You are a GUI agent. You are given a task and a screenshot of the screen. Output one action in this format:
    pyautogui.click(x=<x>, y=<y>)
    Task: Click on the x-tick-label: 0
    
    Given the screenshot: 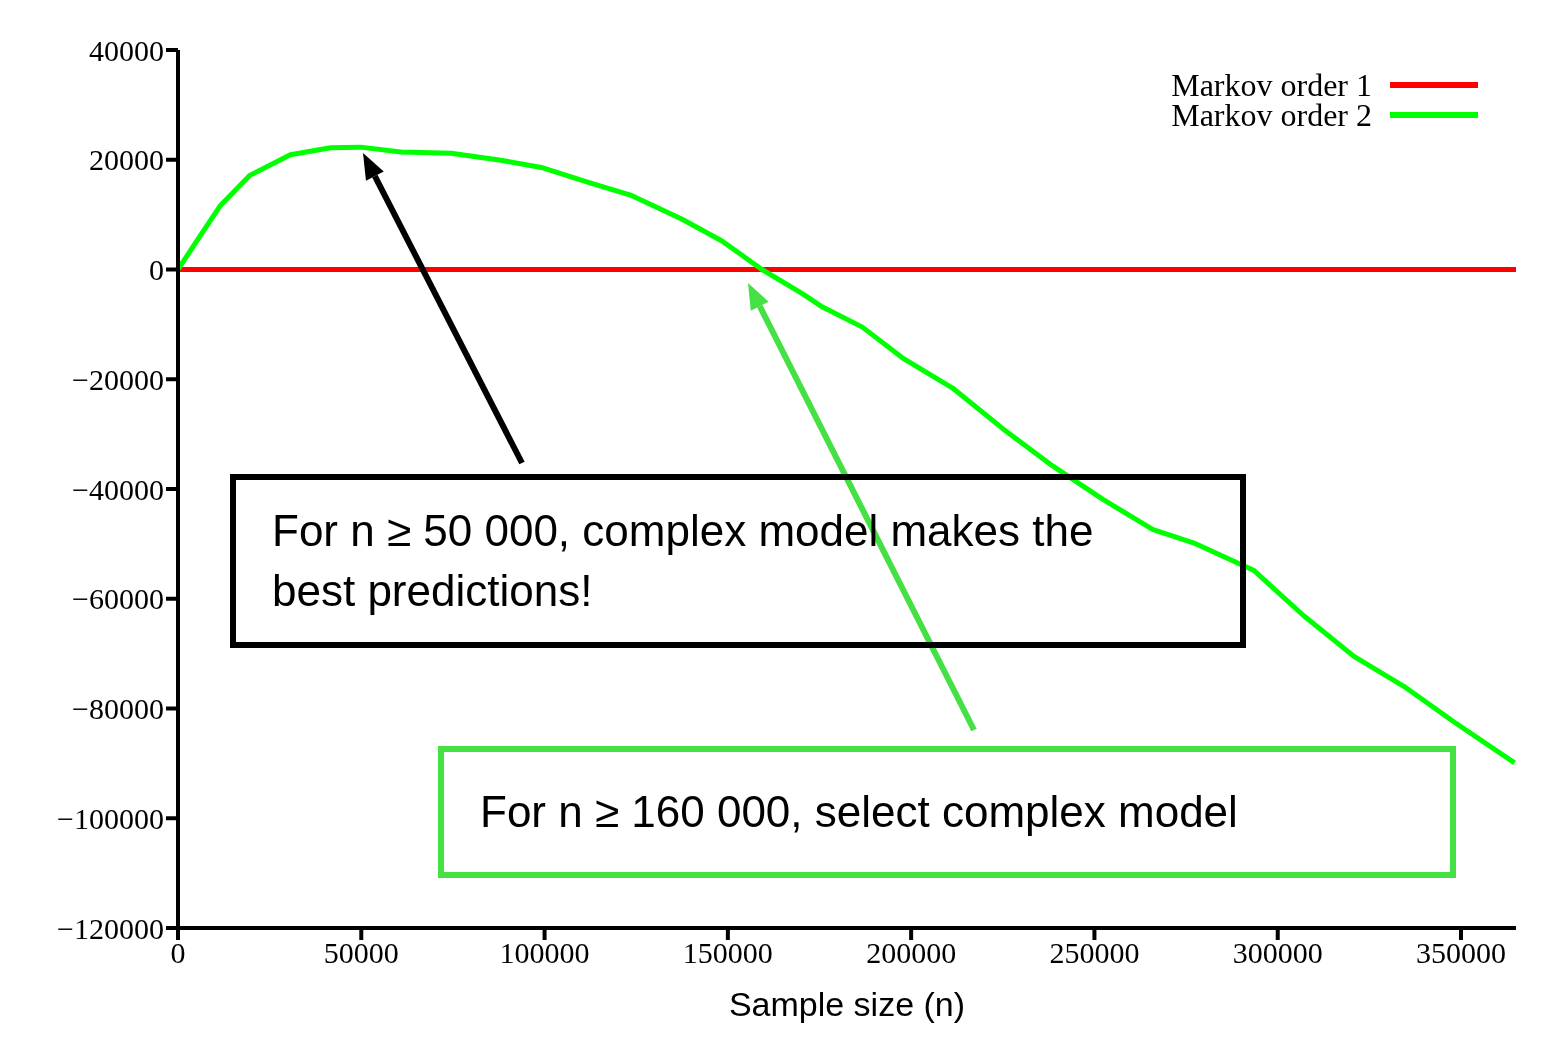 What is the action you would take?
    pyautogui.click(x=178, y=953)
    